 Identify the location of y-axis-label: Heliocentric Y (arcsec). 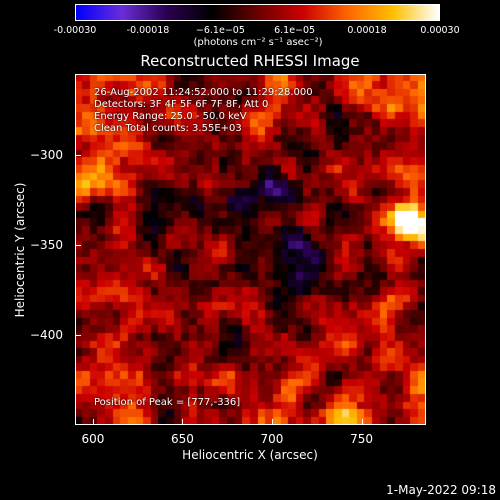
(20, 250).